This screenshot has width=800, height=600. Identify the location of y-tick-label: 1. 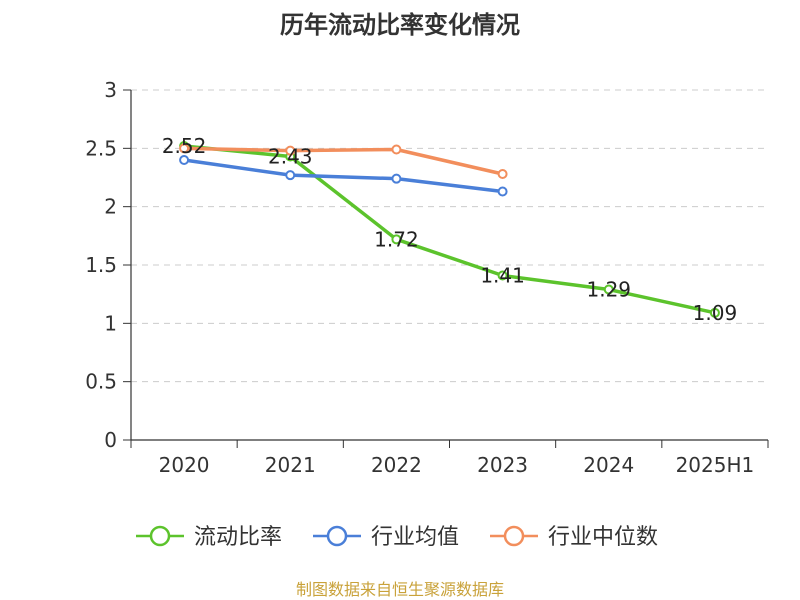
(110, 323).